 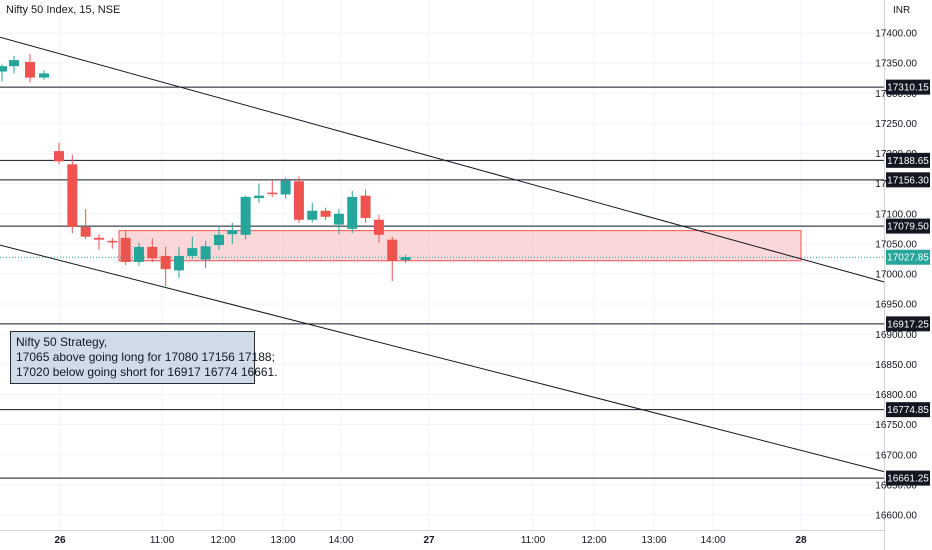 I want to click on price-tick-label: 17400.00, so click(x=896, y=34).